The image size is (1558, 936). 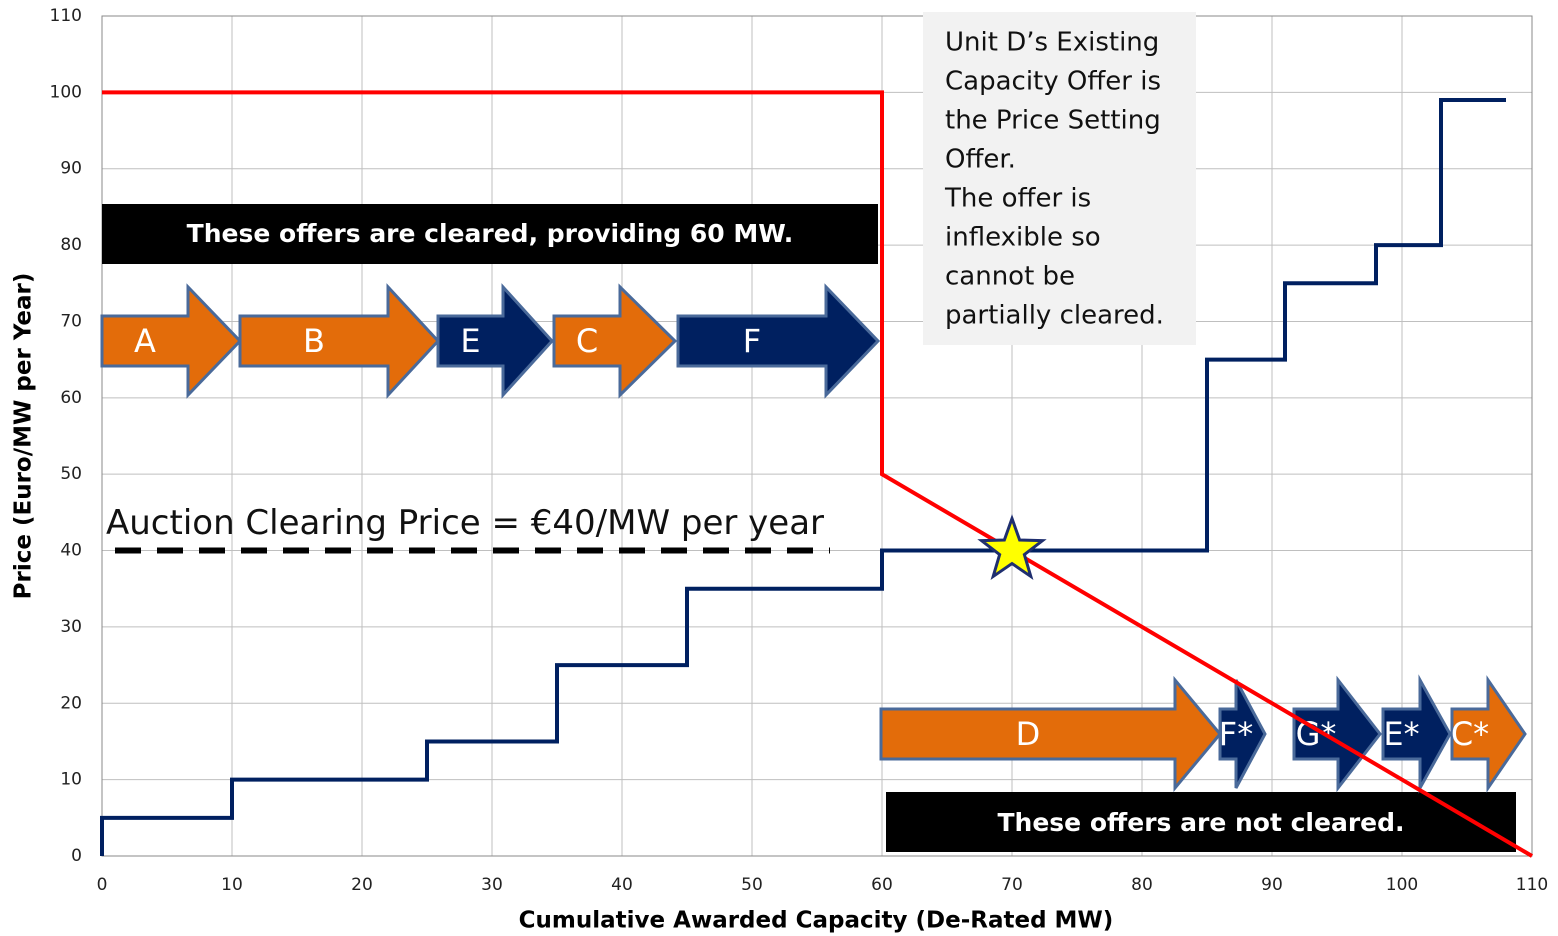 I want to click on x-tick-label: 30, so click(x=492, y=885).